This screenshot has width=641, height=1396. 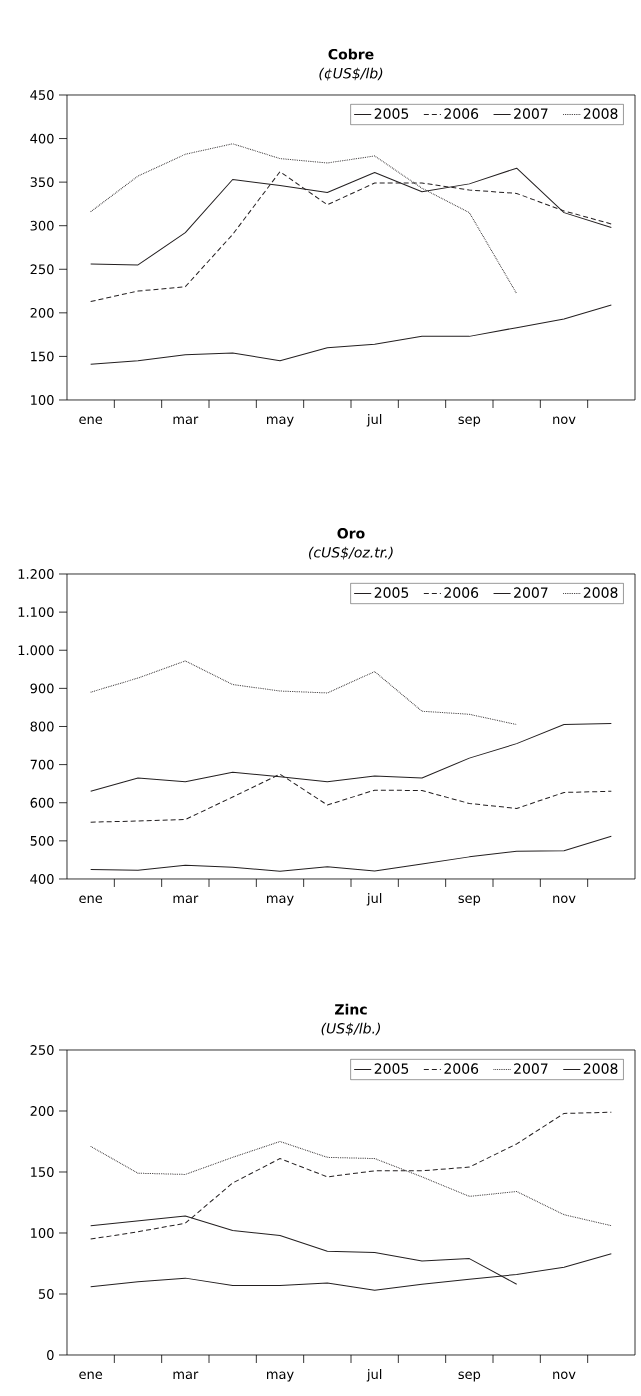 What do you see at coordinates (46, 1294) in the screenshot?
I see `y-tick-label: 50` at bounding box center [46, 1294].